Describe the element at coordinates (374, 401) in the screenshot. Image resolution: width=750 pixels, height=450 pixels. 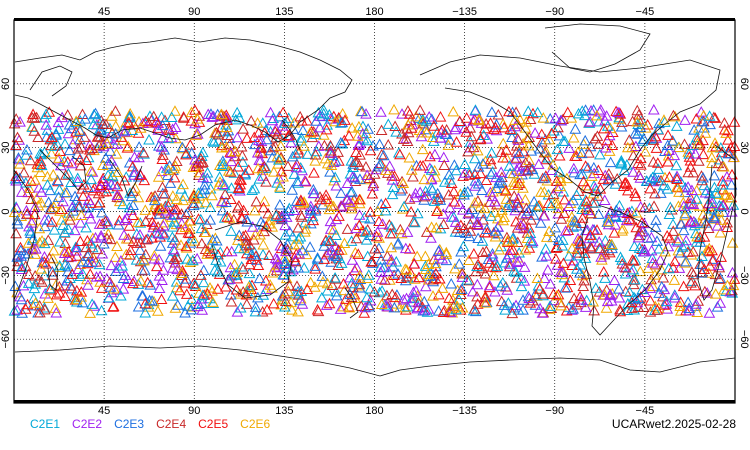
I see `bottom-frame-bar` at that location.